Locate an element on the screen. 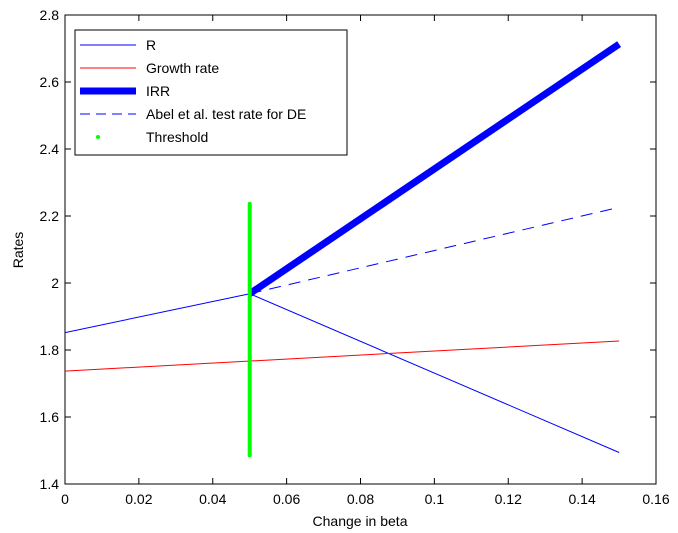  x-tick-label: 0.16 is located at coordinates (655, 499).